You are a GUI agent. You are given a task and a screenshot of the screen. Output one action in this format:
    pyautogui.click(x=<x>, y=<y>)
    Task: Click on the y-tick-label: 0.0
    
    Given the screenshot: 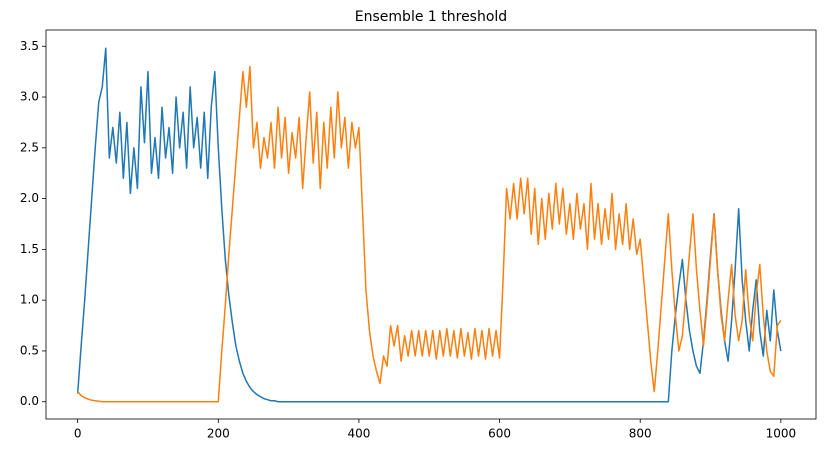 What is the action you would take?
    pyautogui.click(x=29, y=401)
    